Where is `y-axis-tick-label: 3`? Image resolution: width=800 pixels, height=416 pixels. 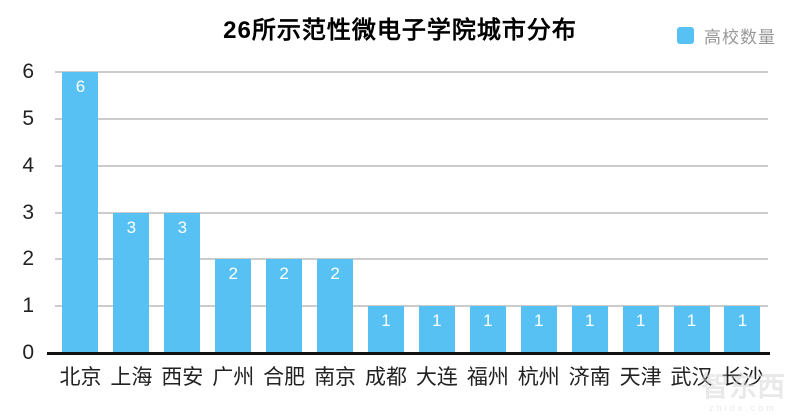
y-axis-tick-label: 3 is located at coordinates (28, 212).